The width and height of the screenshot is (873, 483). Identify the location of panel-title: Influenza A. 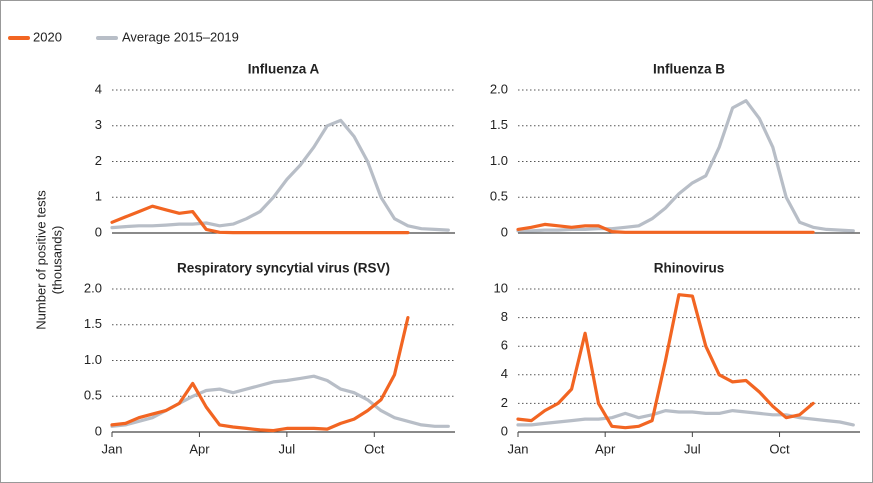
(284, 69).